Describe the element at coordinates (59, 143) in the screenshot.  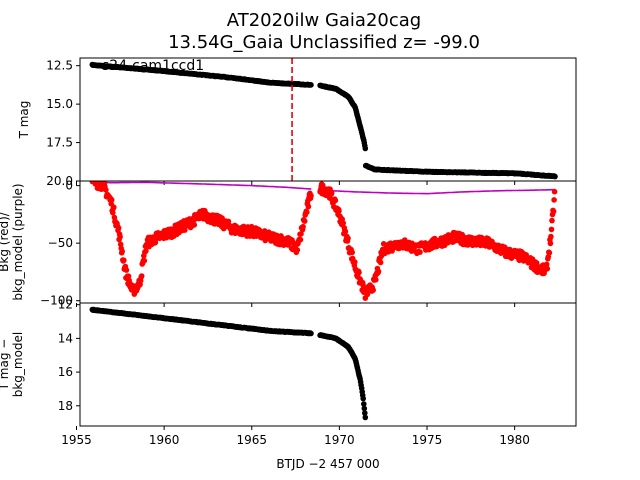
I see `y-tick-label-tmag: 17.5` at that location.